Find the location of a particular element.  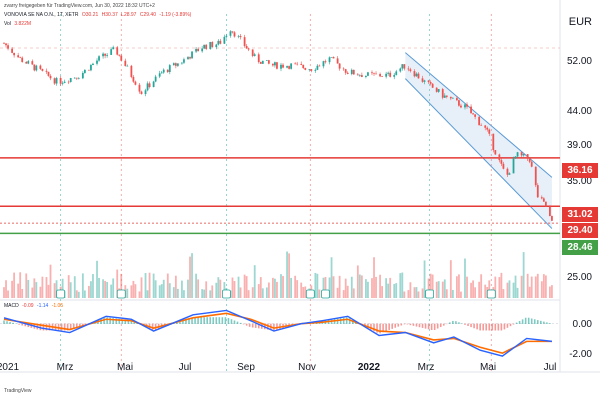

macd-tick-0: 0.00 is located at coordinates (582, 324).